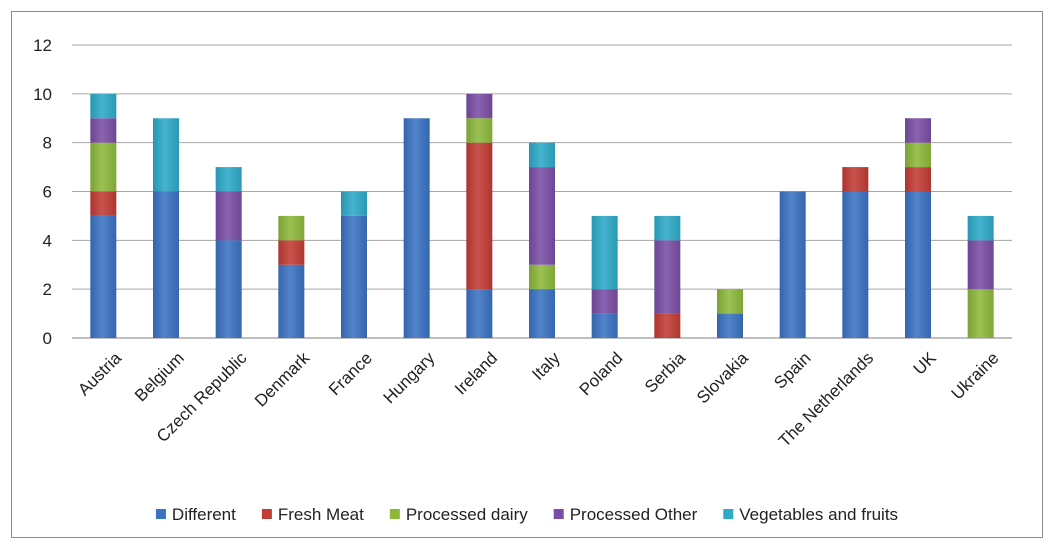 Image resolution: width=1056 pixels, height=550 pixels. Describe the element at coordinates (409, 377) in the screenshot. I see `x-tick-label: Hungary` at that location.